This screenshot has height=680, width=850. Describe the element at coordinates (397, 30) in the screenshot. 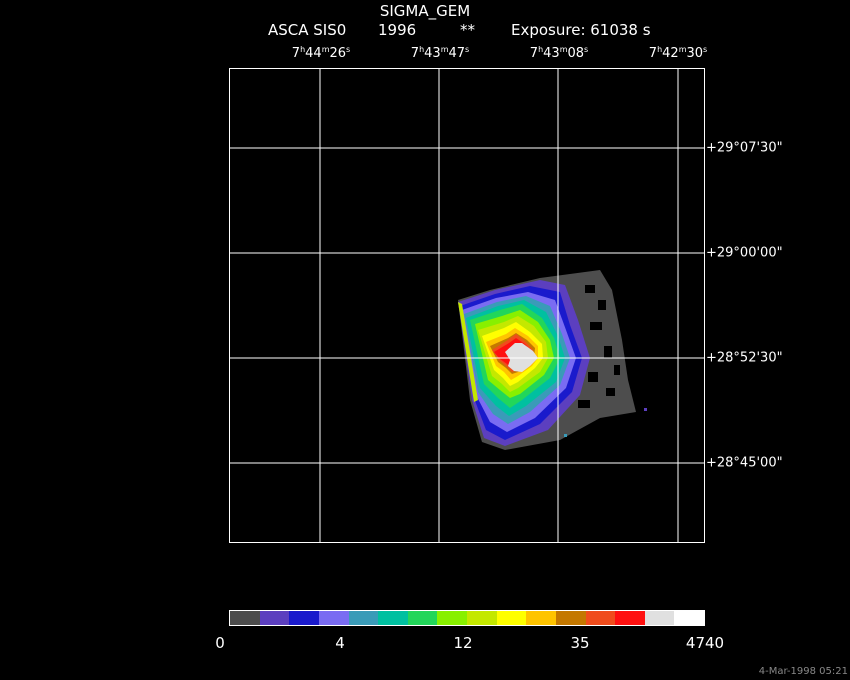

I see `year-label: 1996` at that location.